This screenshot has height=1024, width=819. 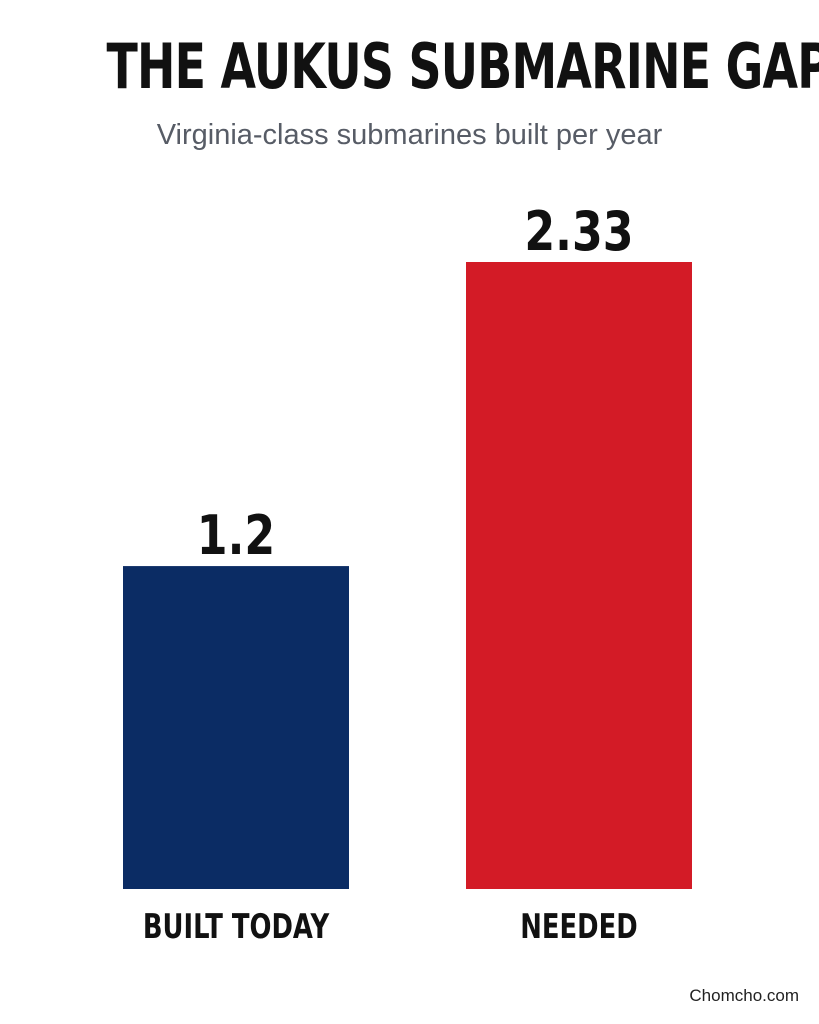 What do you see at coordinates (236, 927) in the screenshot?
I see `category-label-built-today: BUILT TODAY` at bounding box center [236, 927].